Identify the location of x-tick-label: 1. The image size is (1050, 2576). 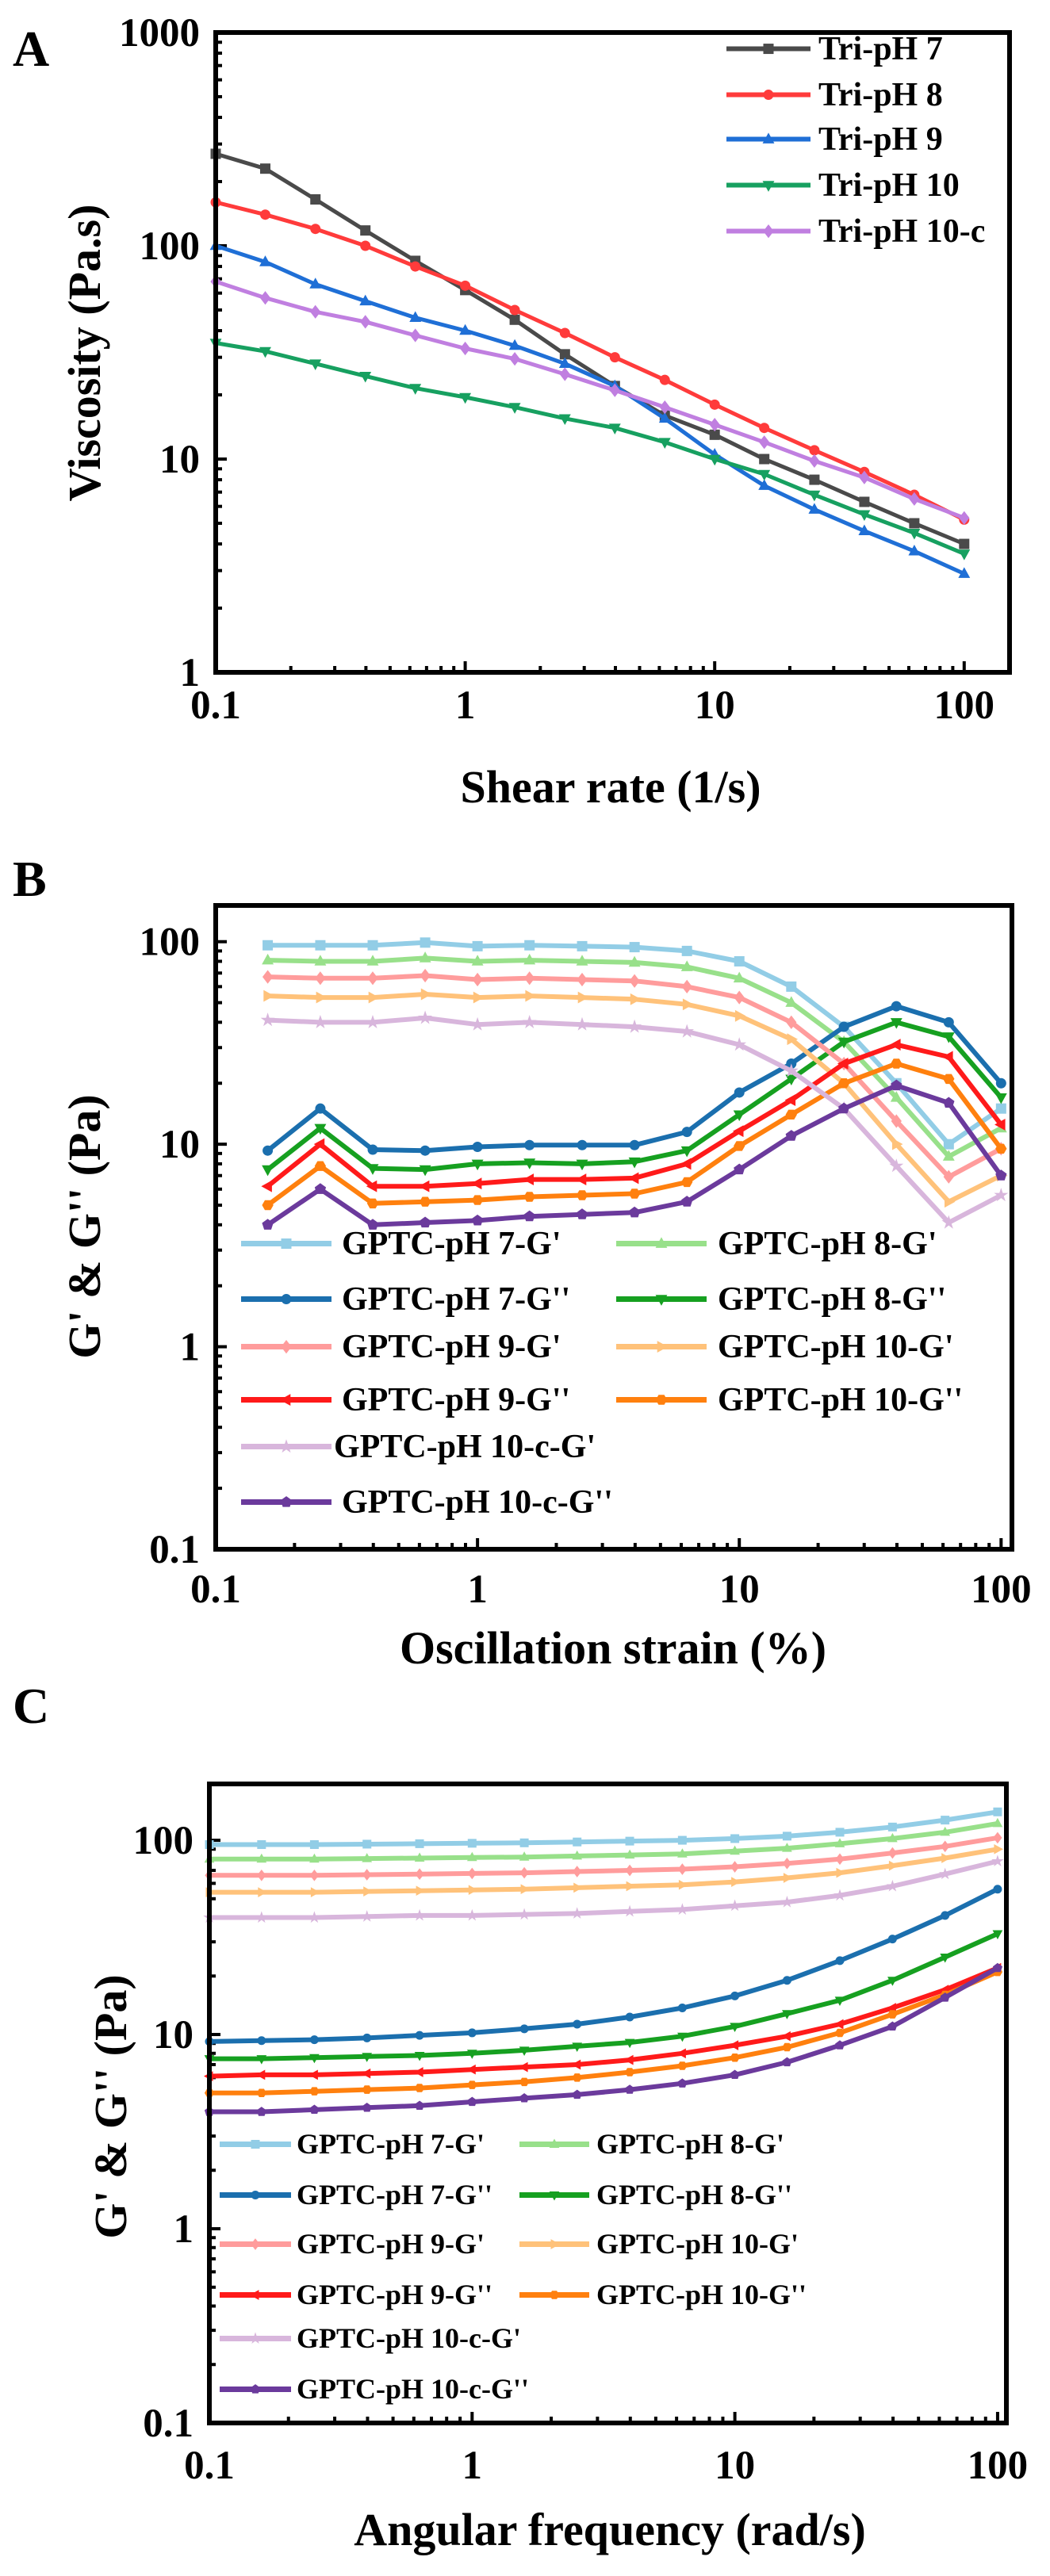
(465, 705).